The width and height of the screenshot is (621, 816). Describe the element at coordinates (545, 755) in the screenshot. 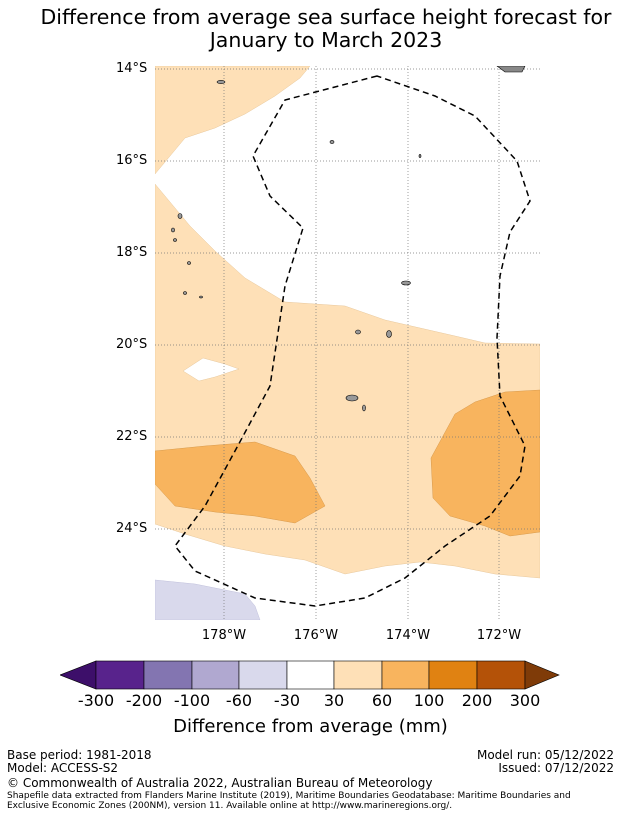

I see `model-run: Model run: 05/12/2022` at that location.